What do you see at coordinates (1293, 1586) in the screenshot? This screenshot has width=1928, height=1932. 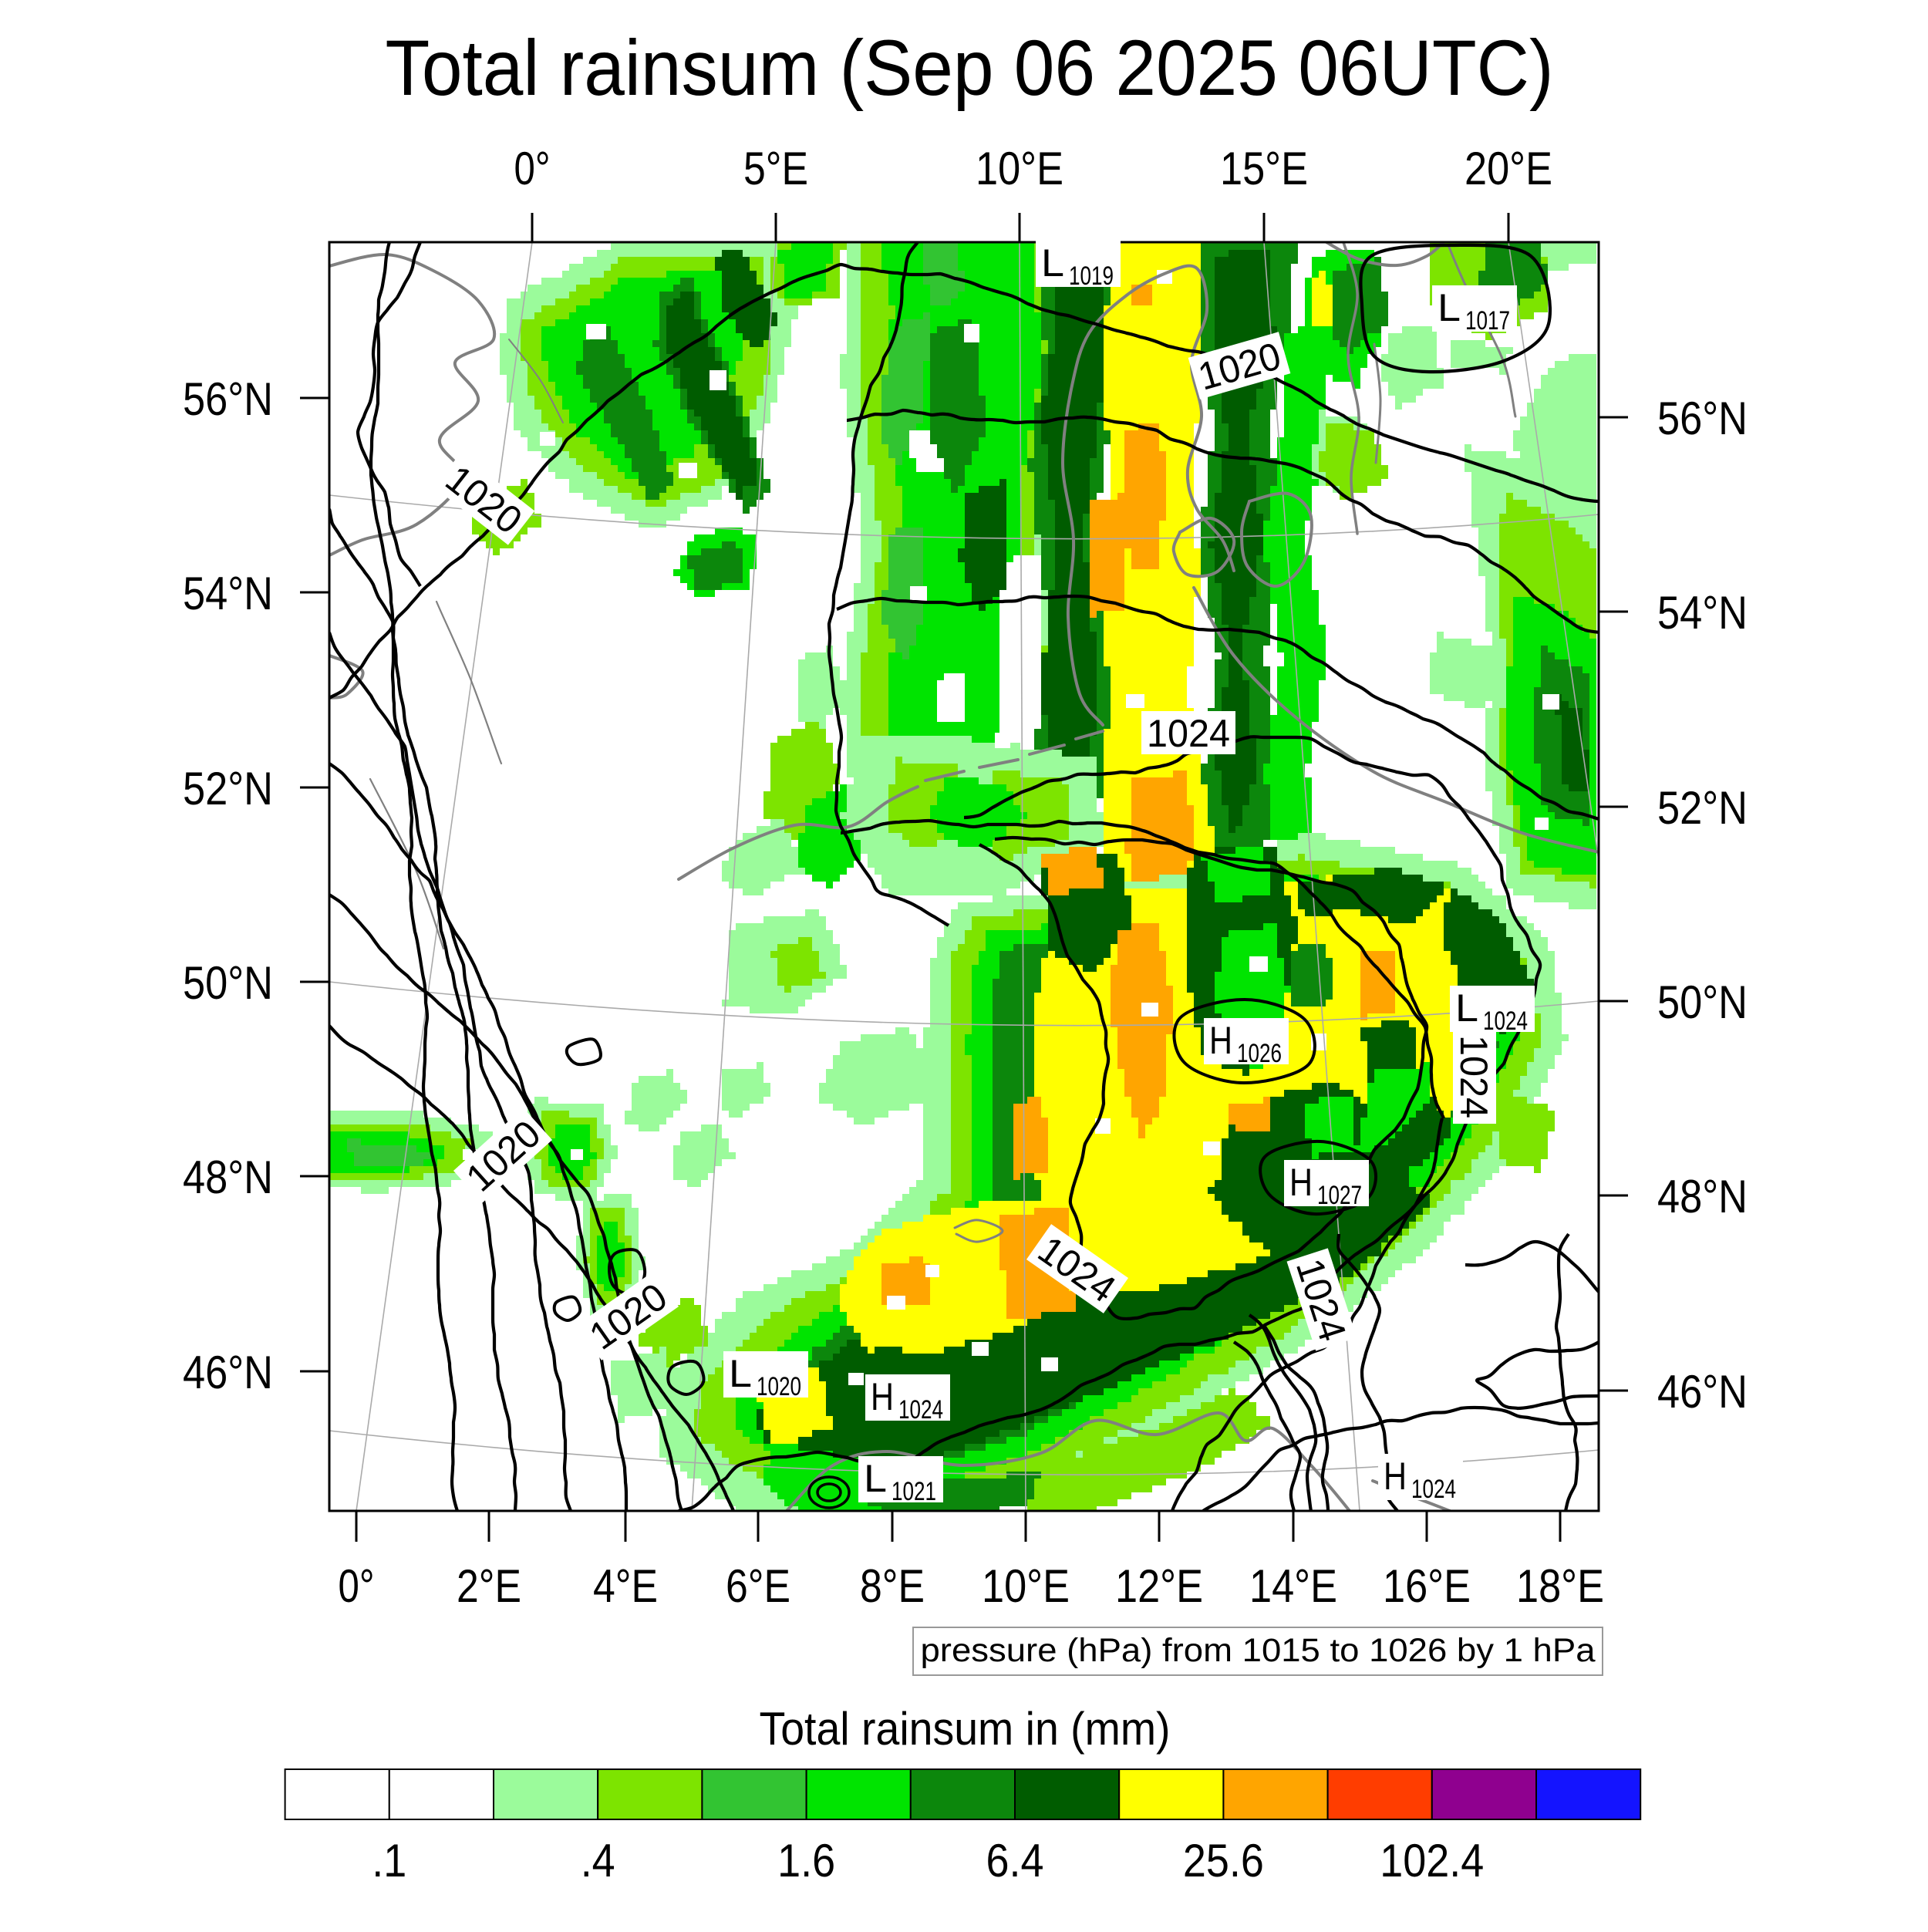 I see `svg-text: 14°E` at bounding box center [1293, 1586].